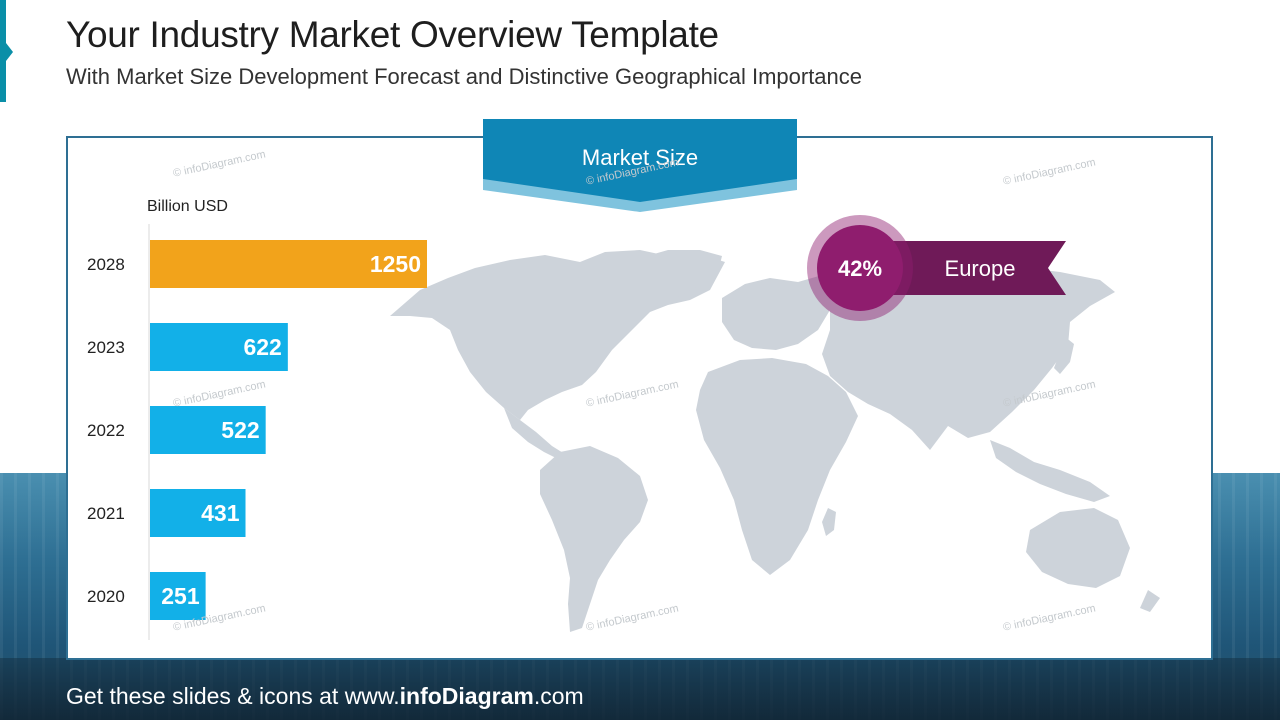  What do you see at coordinates (106, 513) in the screenshot?
I see `category-label: 2021` at bounding box center [106, 513].